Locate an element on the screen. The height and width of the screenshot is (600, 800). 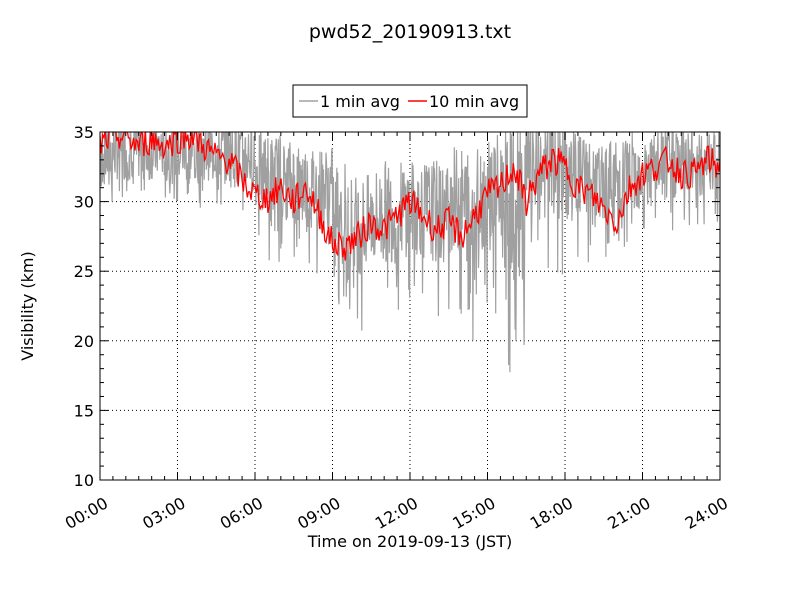
legend: 1 min avg 10 min avg is located at coordinates (410, 101).